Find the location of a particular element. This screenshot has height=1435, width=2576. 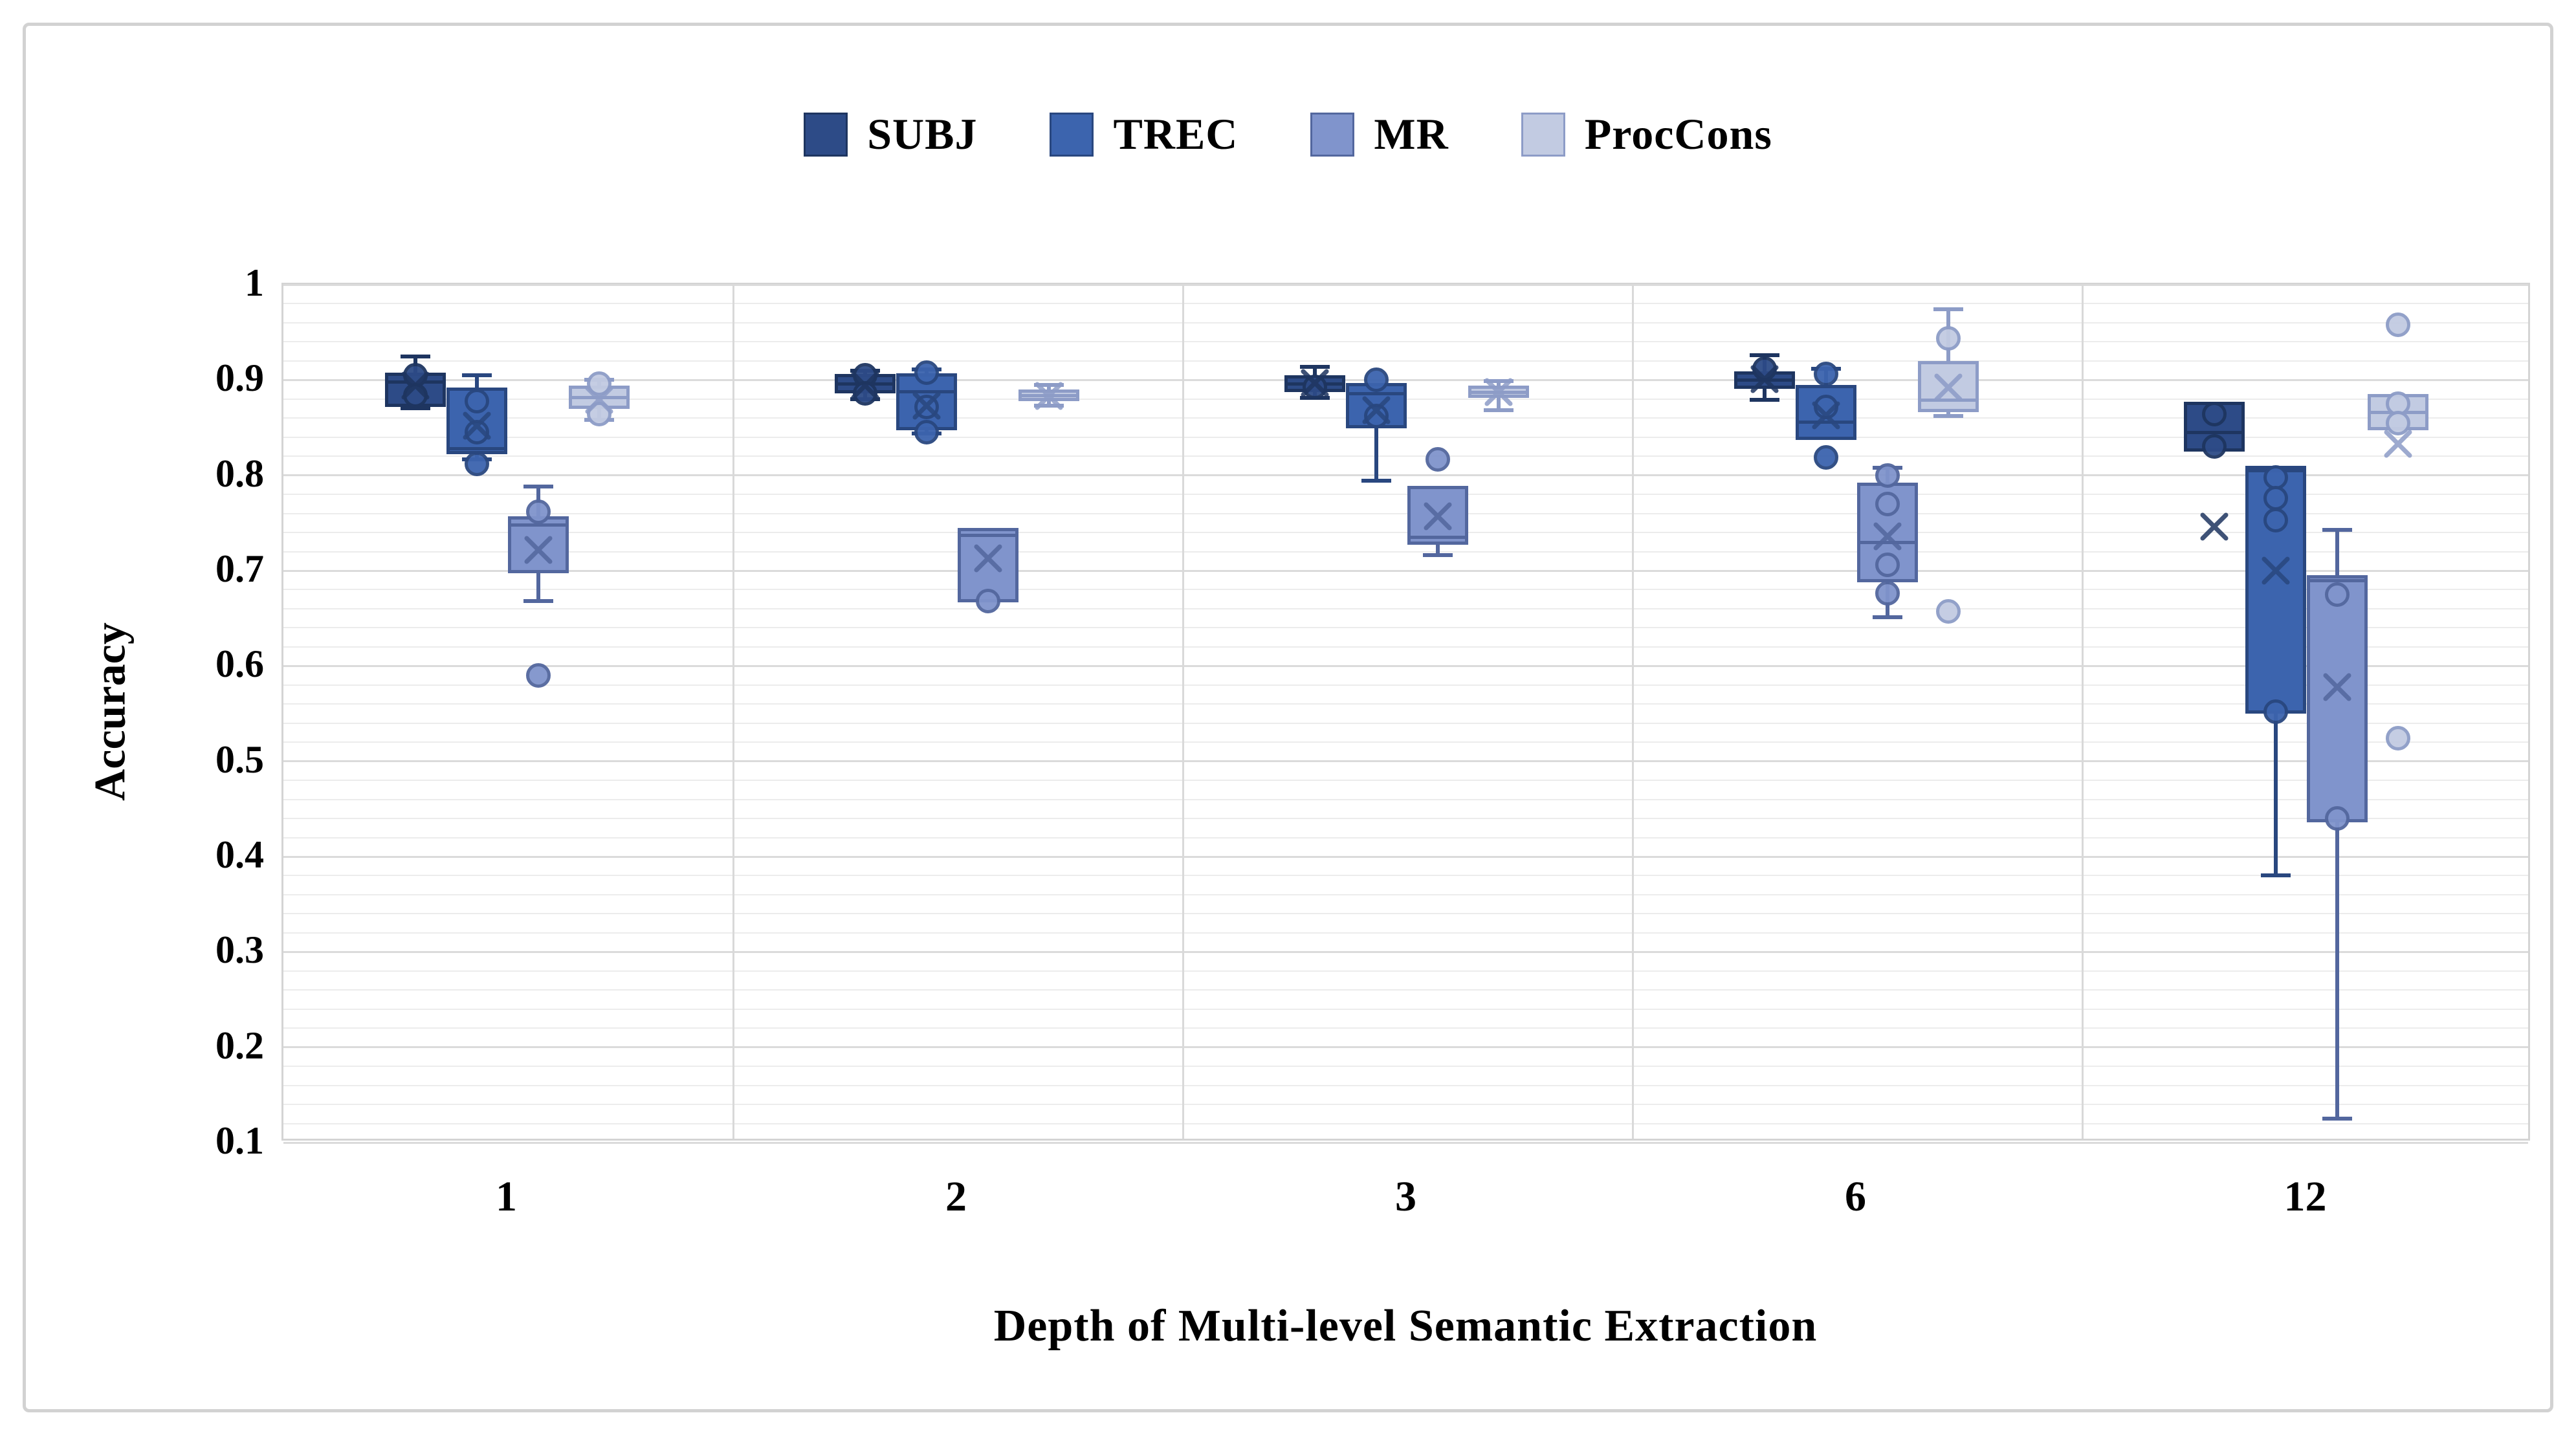

x-tick-label: 6 is located at coordinates (1856, 1196).